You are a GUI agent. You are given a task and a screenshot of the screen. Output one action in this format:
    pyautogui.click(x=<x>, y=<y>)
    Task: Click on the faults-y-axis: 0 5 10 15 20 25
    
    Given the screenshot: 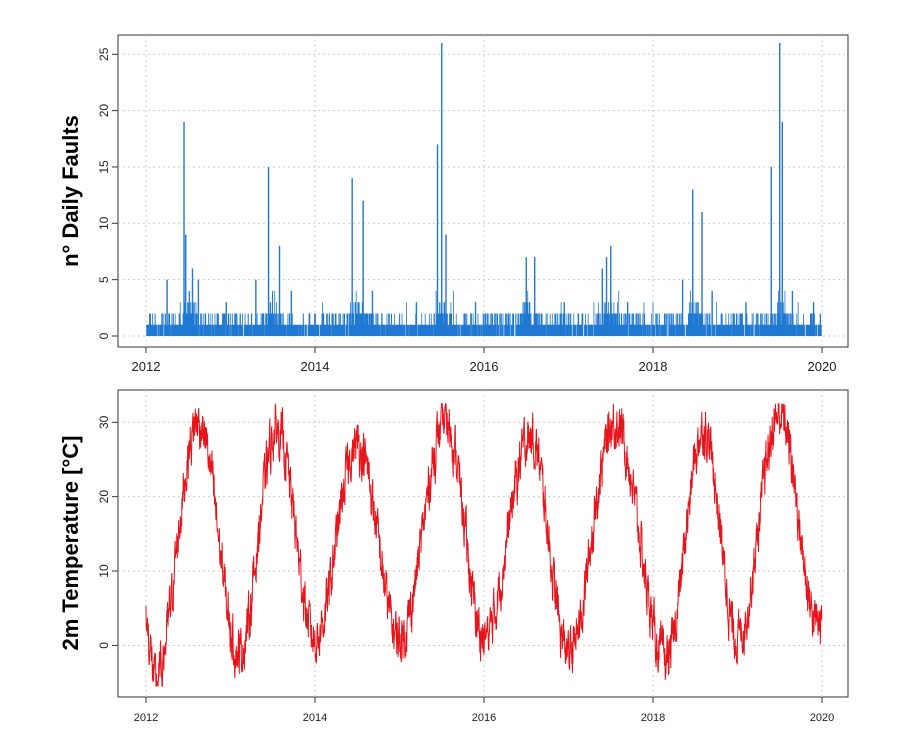 What is the action you would take?
    pyautogui.click(x=107, y=193)
    